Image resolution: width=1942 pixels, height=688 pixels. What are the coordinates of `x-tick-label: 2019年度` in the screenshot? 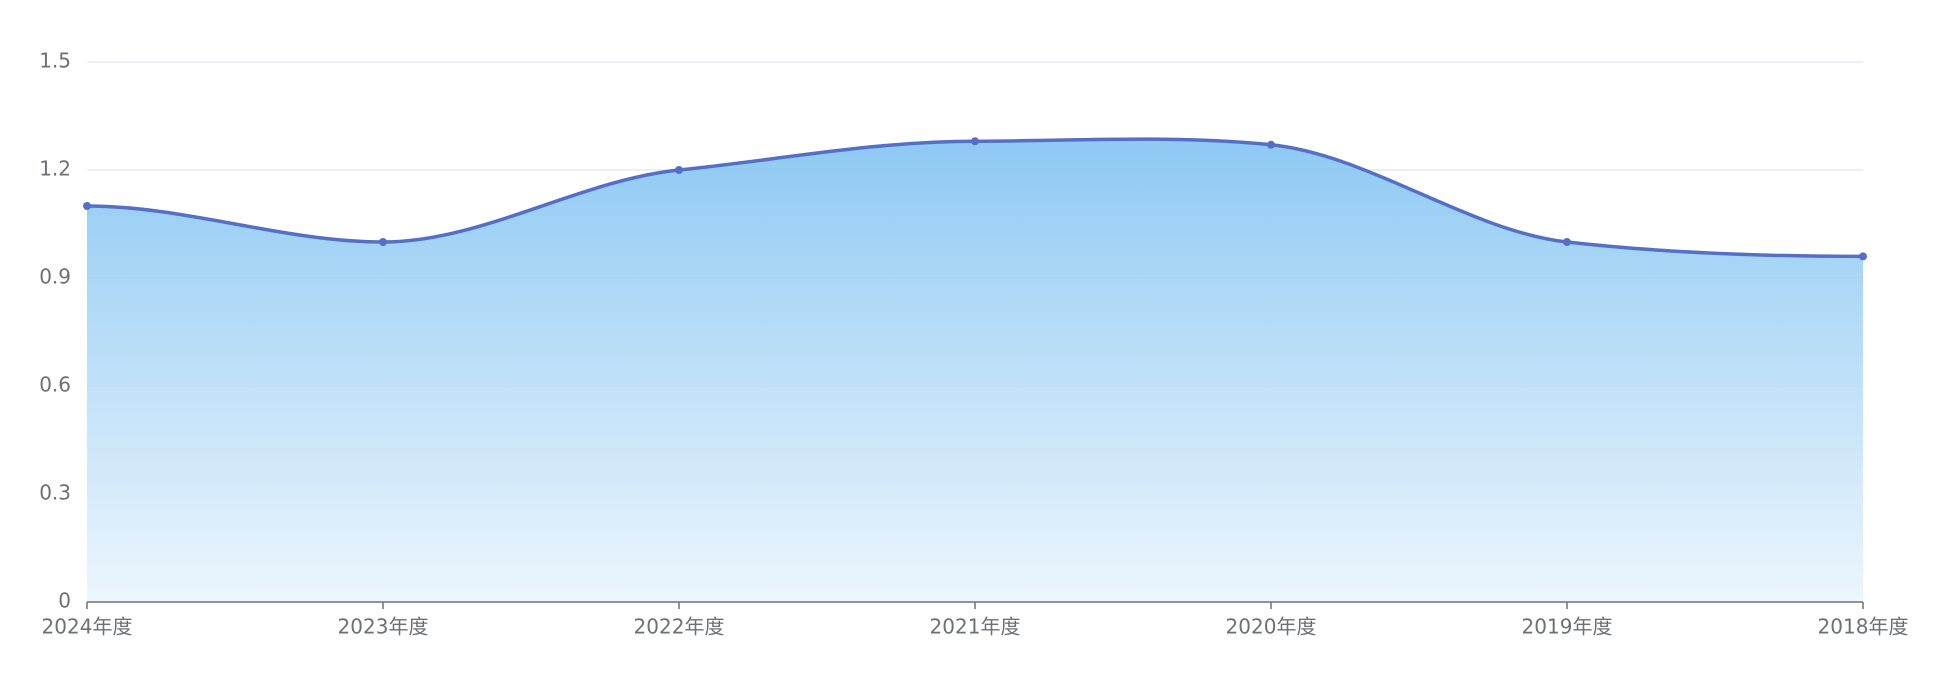 It's located at (1567, 627).